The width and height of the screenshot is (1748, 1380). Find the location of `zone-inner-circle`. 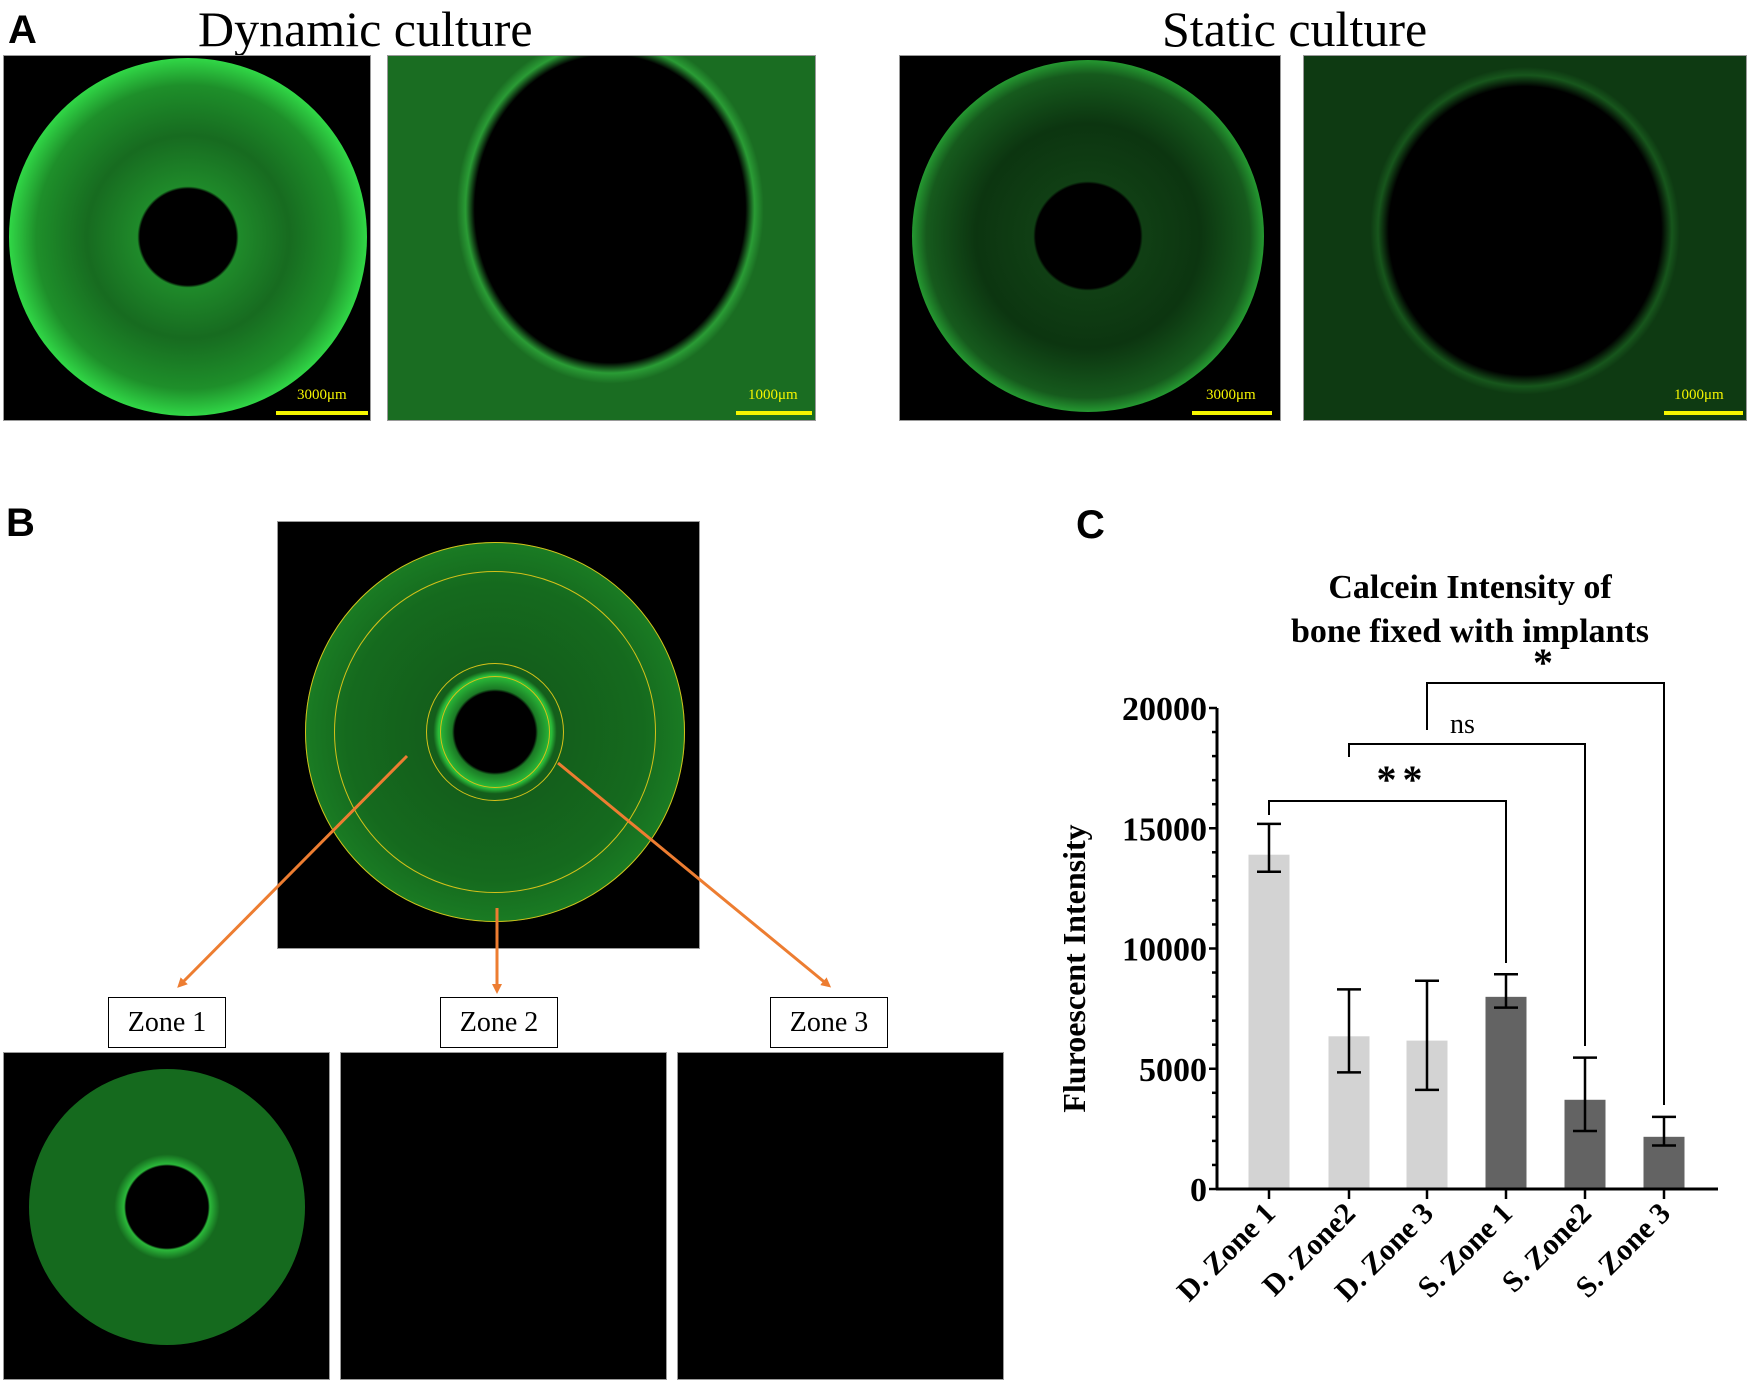

zone-inner-circle is located at coordinates (495, 732).